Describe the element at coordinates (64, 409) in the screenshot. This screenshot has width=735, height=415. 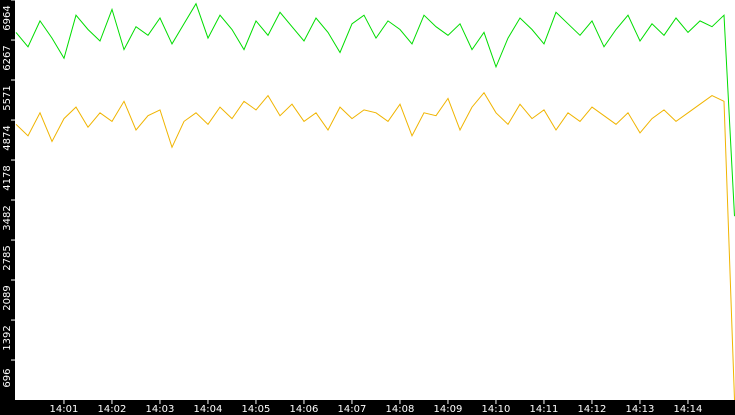
I see `x-tick-label: 14:01` at that location.